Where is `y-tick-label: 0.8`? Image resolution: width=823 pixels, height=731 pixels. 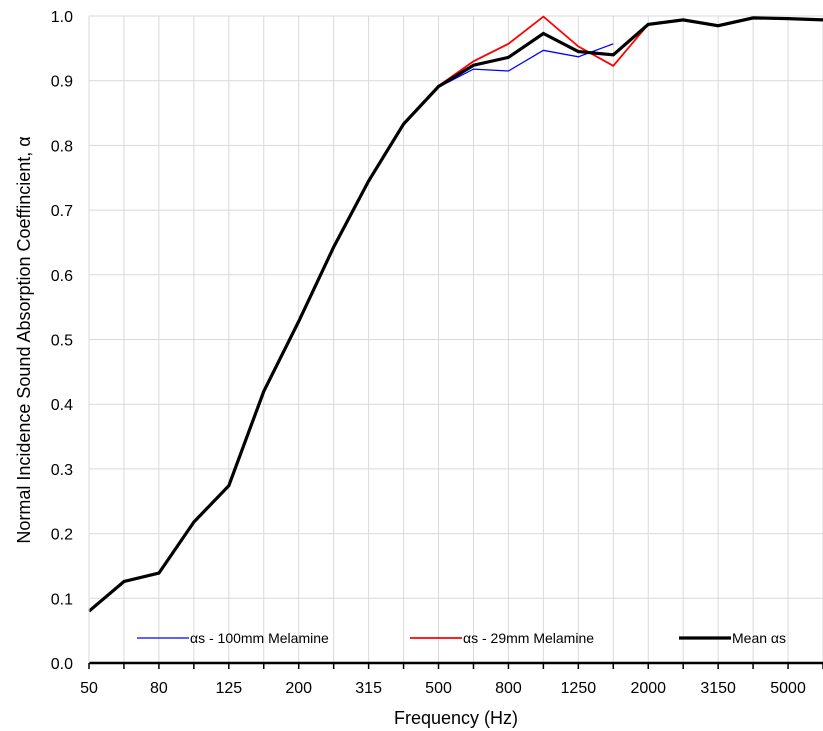 y-tick-label: 0.8 is located at coordinates (62, 146).